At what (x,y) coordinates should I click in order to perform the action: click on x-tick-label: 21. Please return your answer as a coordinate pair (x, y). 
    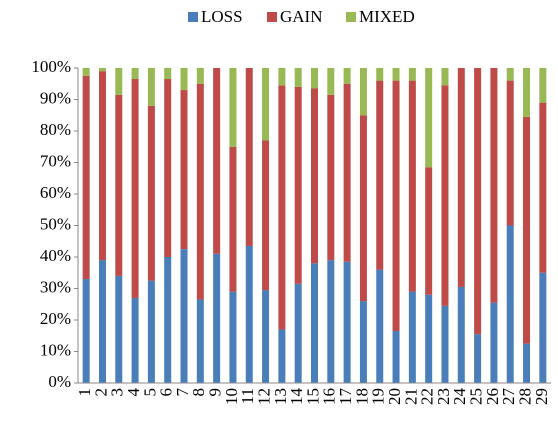
    Looking at the image, I should click on (410, 396).